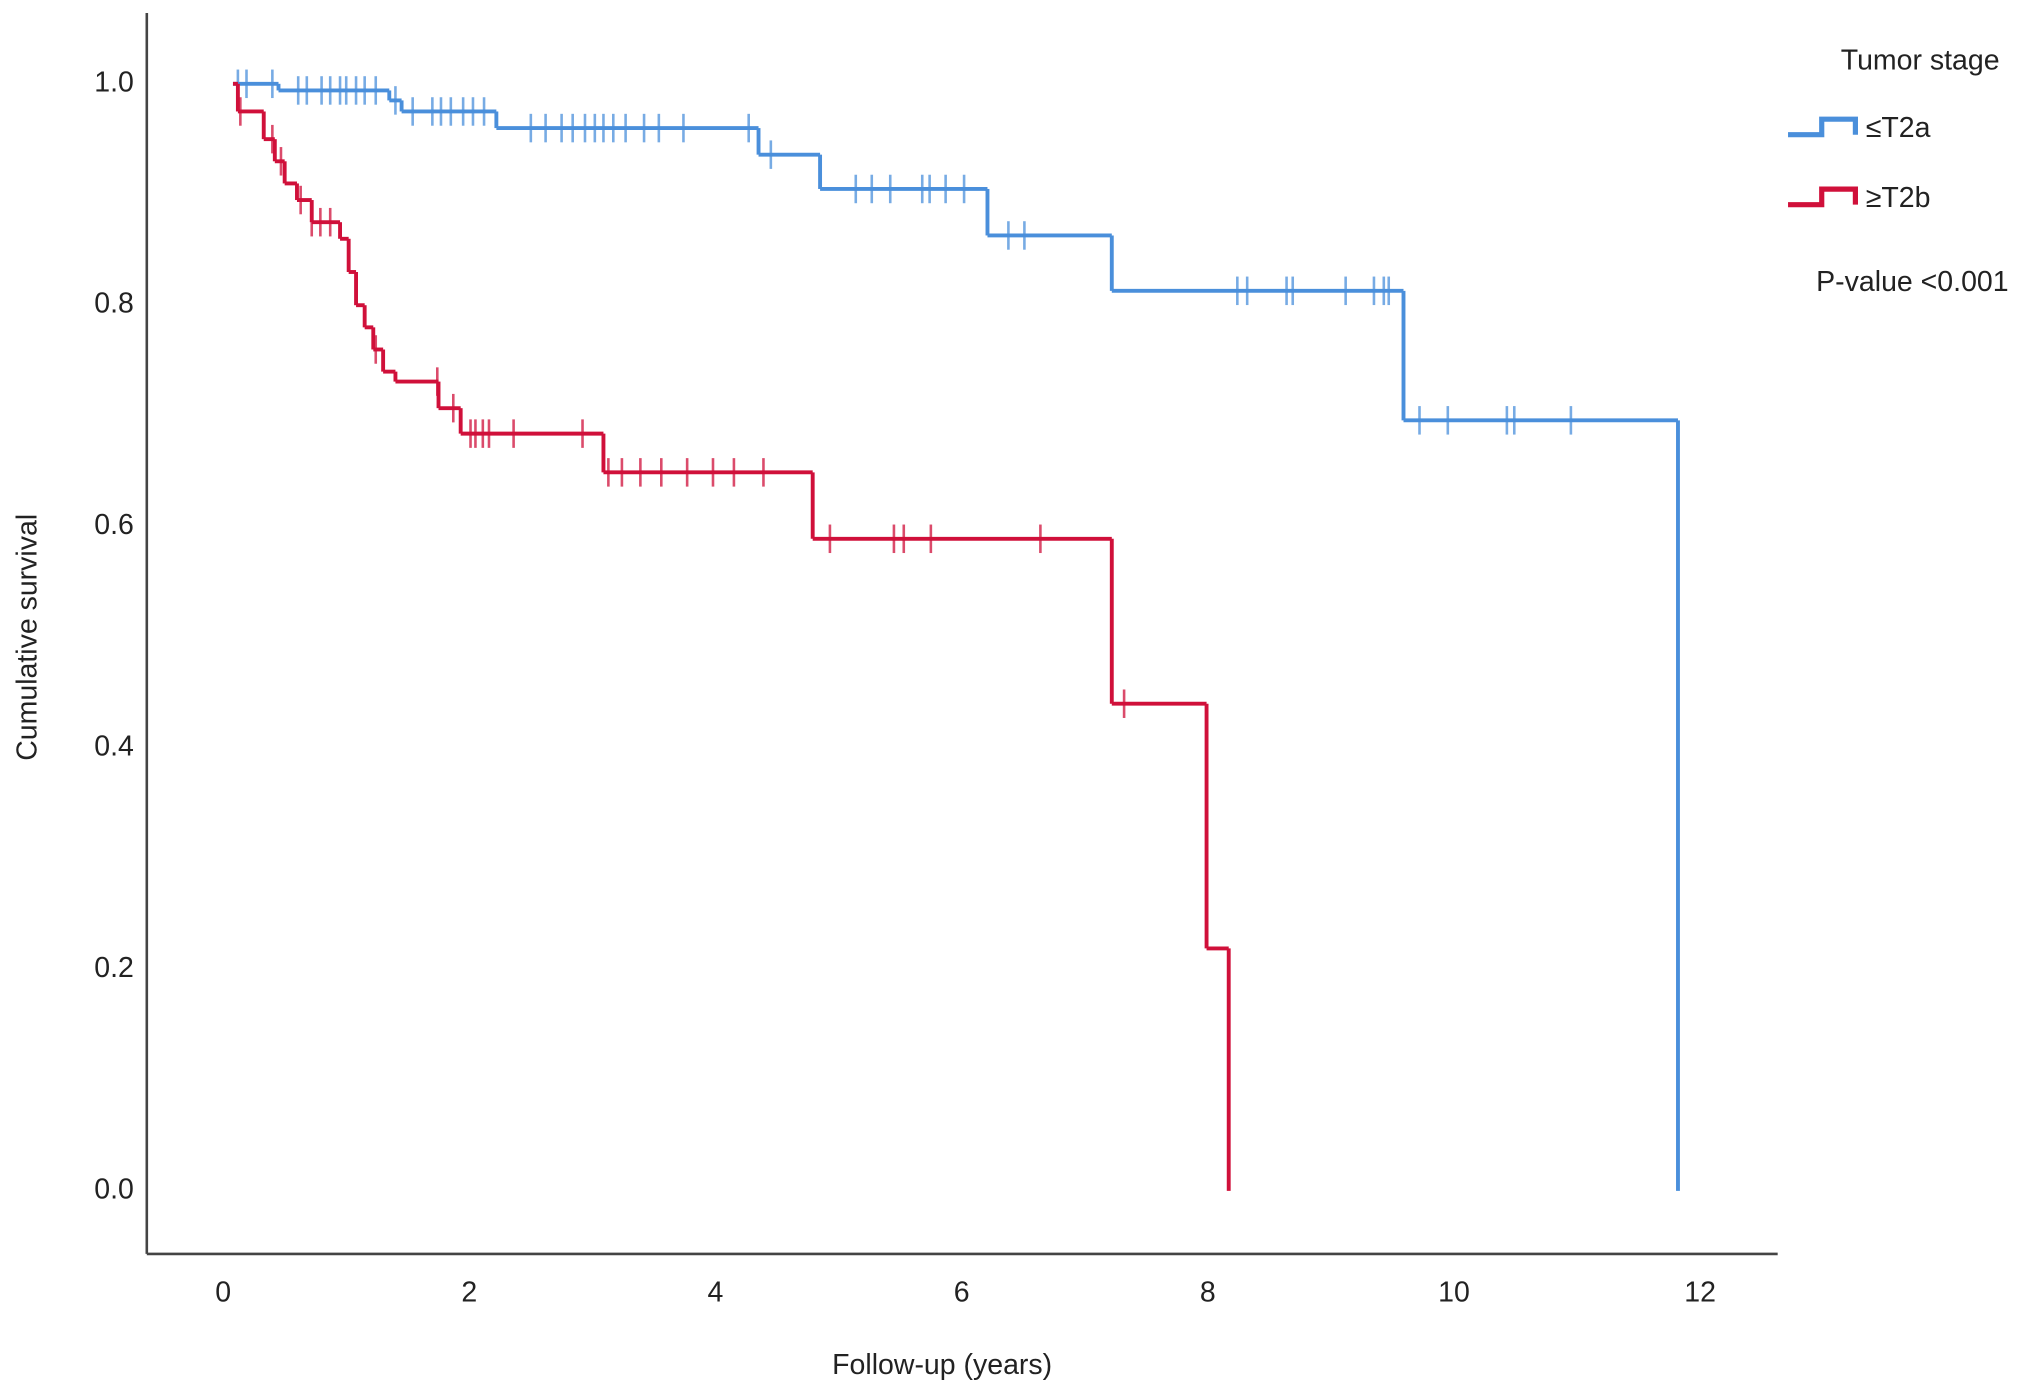  Describe the element at coordinates (27, 637) in the screenshot. I see `y-axis-label: Cumulative survival` at that location.